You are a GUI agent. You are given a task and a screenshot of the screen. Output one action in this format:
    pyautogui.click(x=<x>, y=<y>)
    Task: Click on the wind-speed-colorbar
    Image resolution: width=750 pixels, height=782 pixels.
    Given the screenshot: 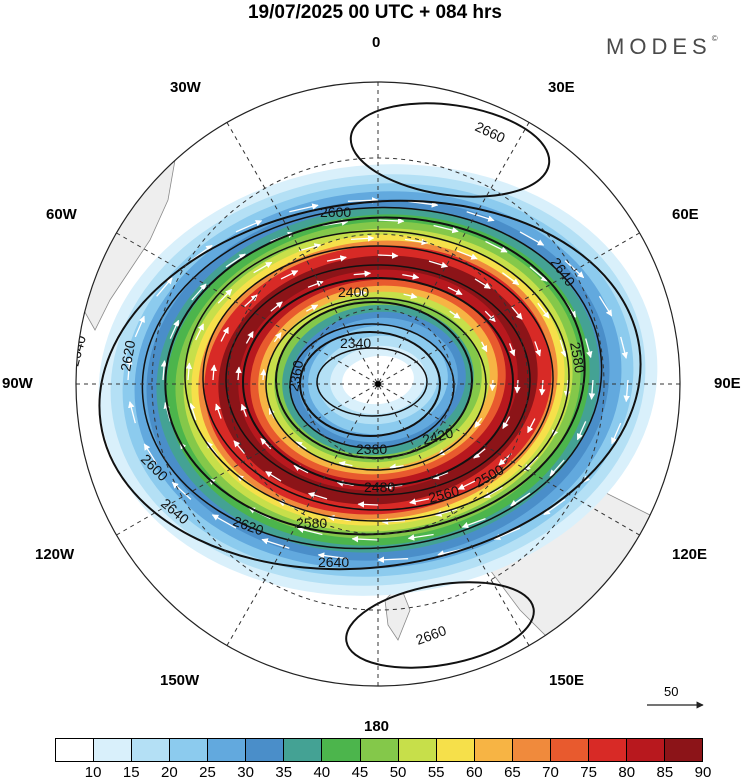 What is the action you would take?
    pyautogui.click(x=379, y=750)
    